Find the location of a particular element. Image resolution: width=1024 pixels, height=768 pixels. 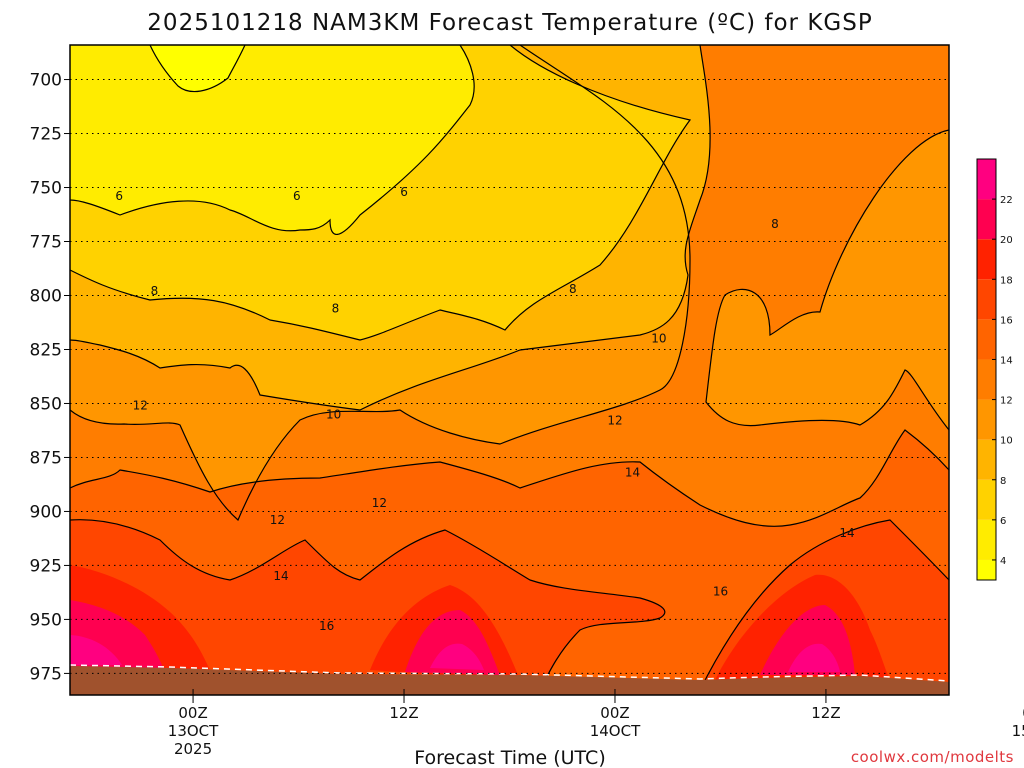

colorbar-tick-label: 4 is located at coordinates (1003, 561).